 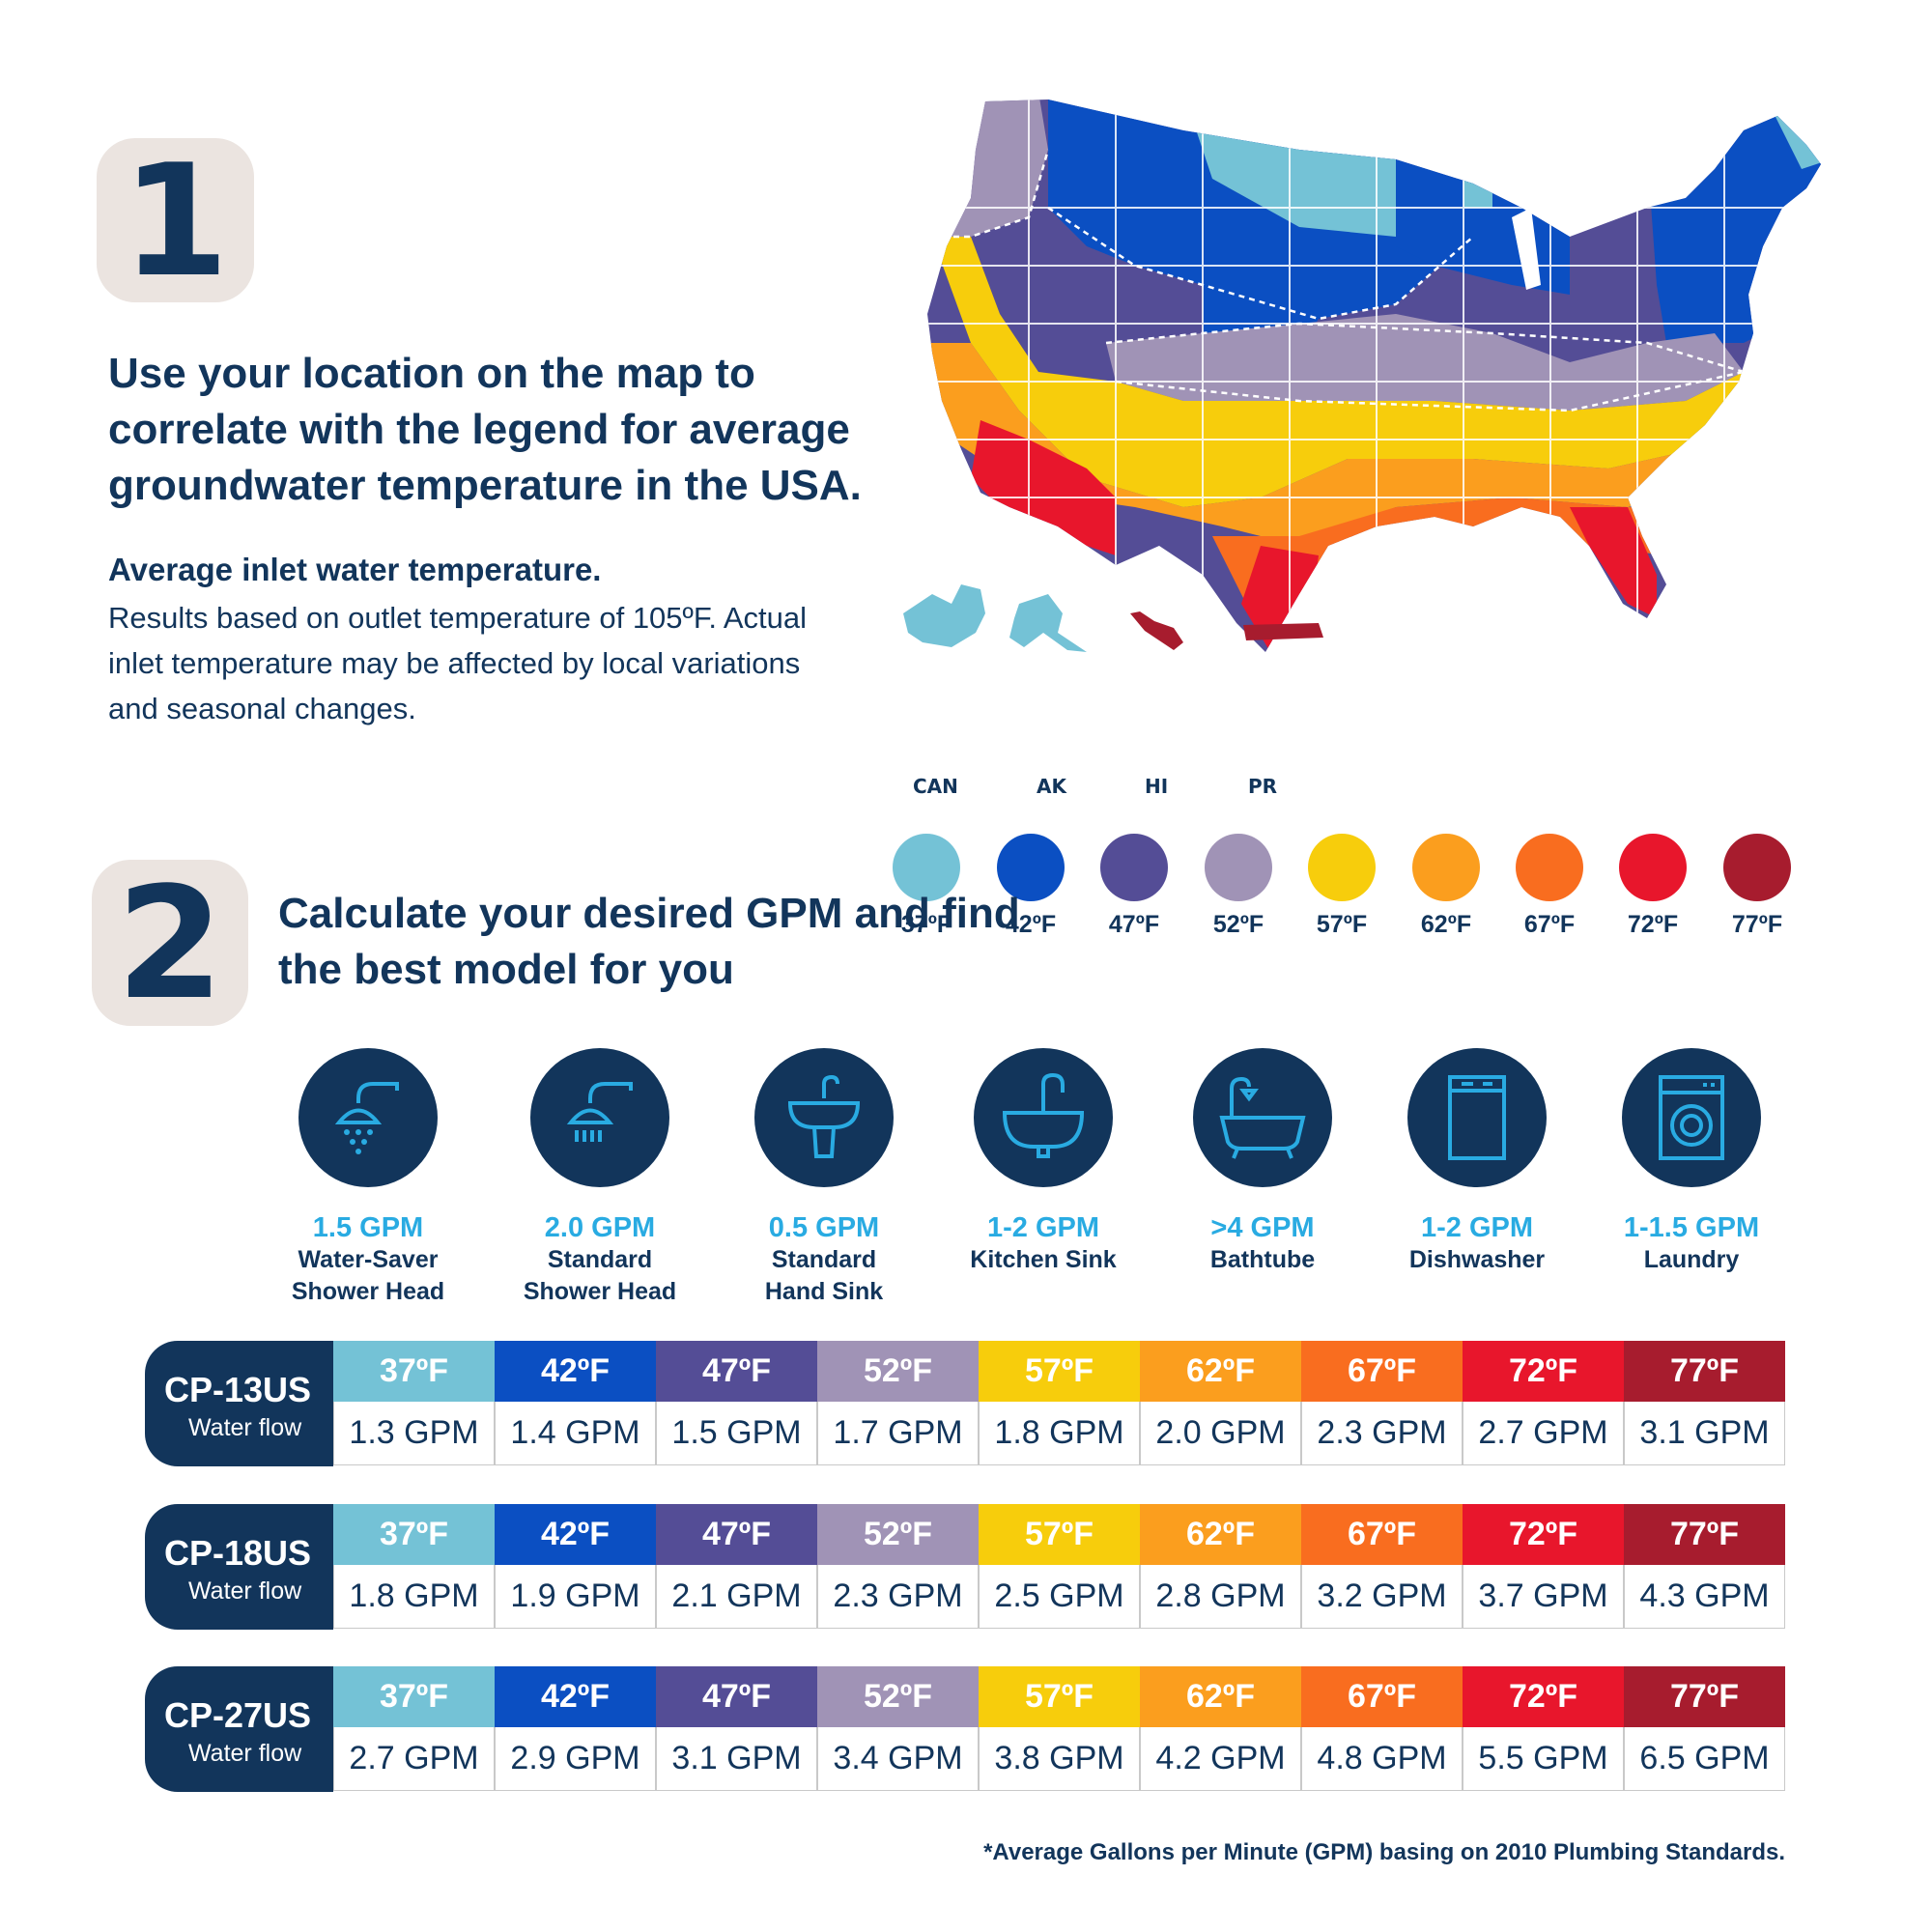 I want to click on gpm-value-cell: 1.5 GPM, so click(x=736, y=1433).